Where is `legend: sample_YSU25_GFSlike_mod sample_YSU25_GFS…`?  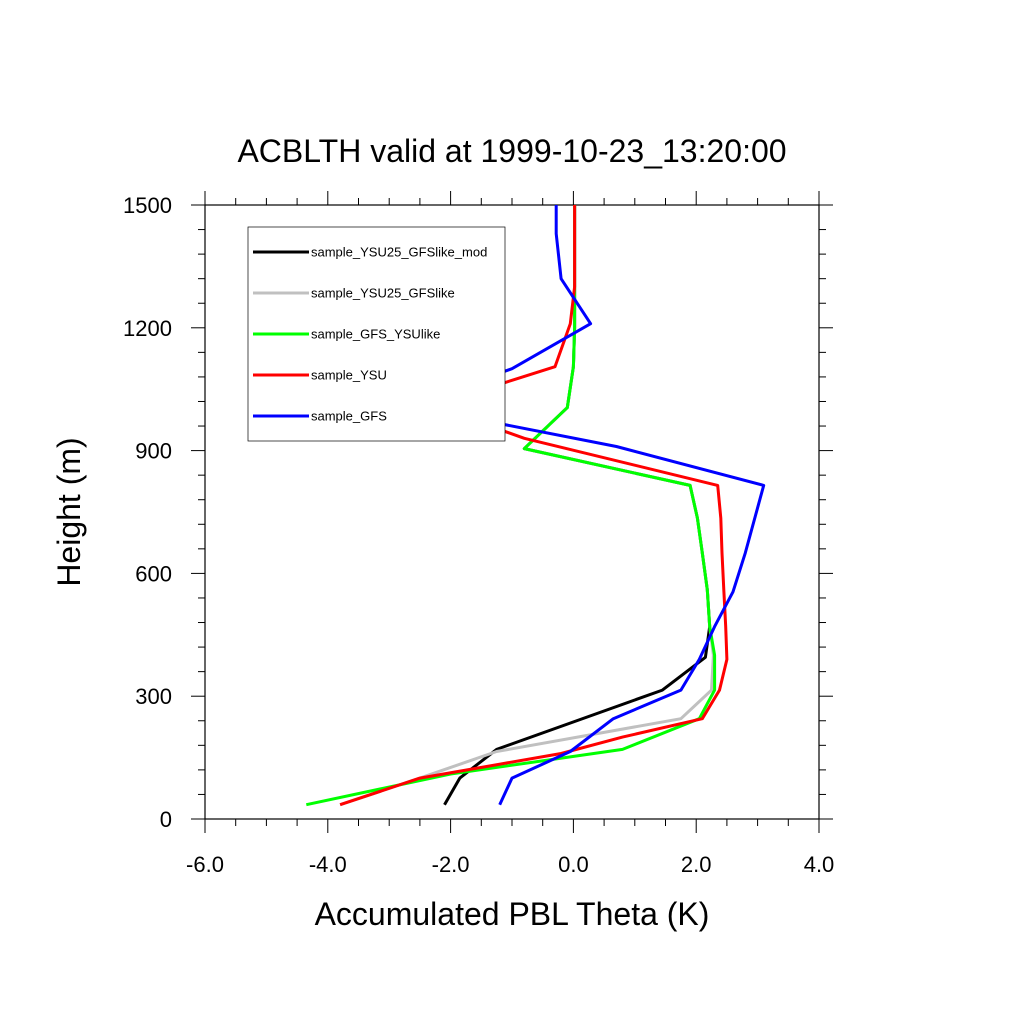
legend: sample_YSU25_GFSlike_mod sample_YSU25_GFS… is located at coordinates (376, 334).